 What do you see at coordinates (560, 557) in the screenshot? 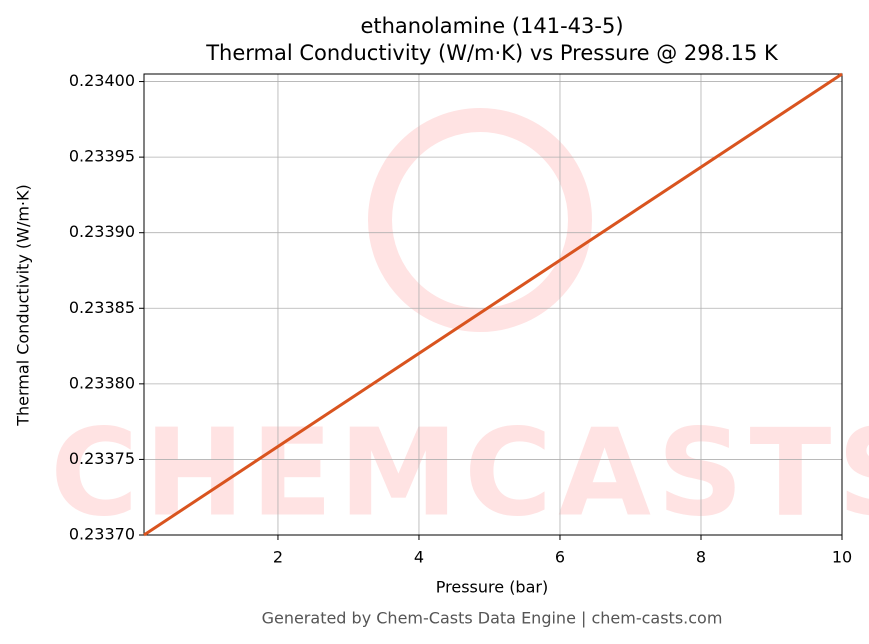
I see `x-tick-label: 6` at bounding box center [560, 557].